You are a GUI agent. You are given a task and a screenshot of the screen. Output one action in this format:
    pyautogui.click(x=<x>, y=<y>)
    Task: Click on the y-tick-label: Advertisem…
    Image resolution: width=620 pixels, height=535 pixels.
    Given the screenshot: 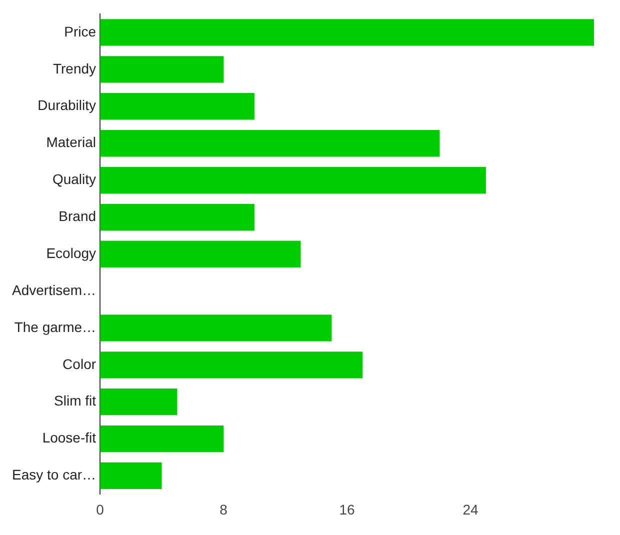 What is the action you would take?
    pyautogui.click(x=54, y=290)
    